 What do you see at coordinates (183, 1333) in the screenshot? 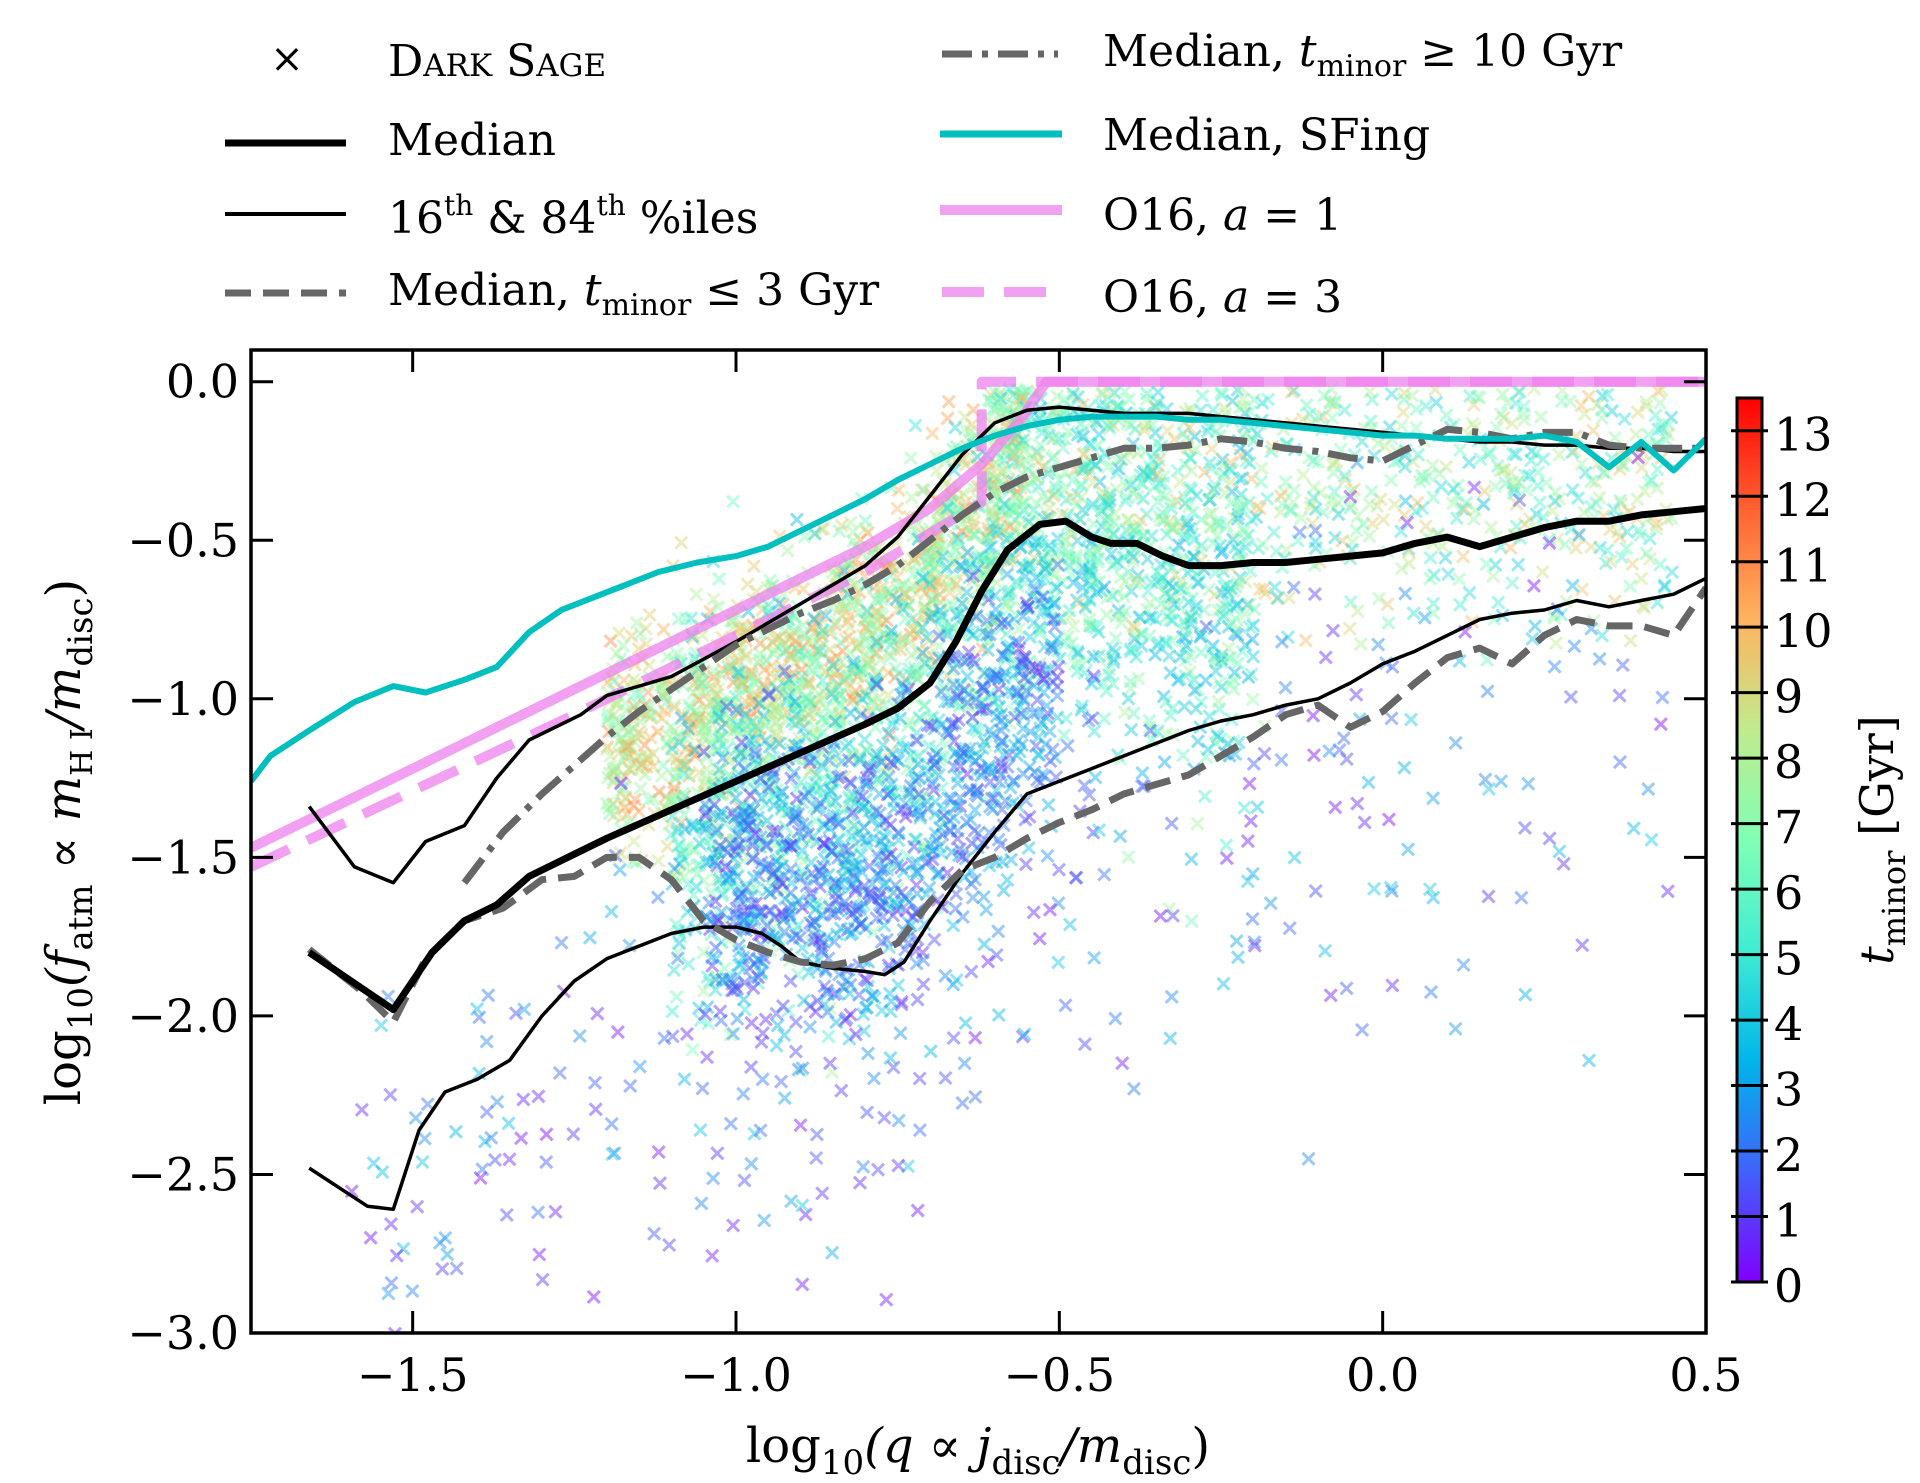
I see `y-tick-label: −3.0` at bounding box center [183, 1333].